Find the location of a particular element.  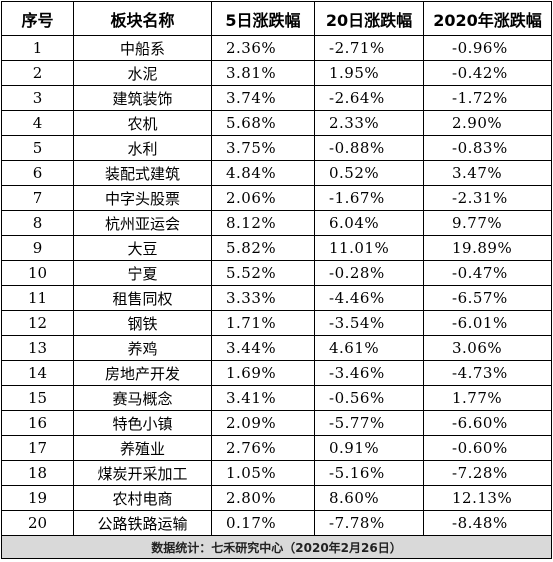

cell-index: 17 is located at coordinates (37, 448).